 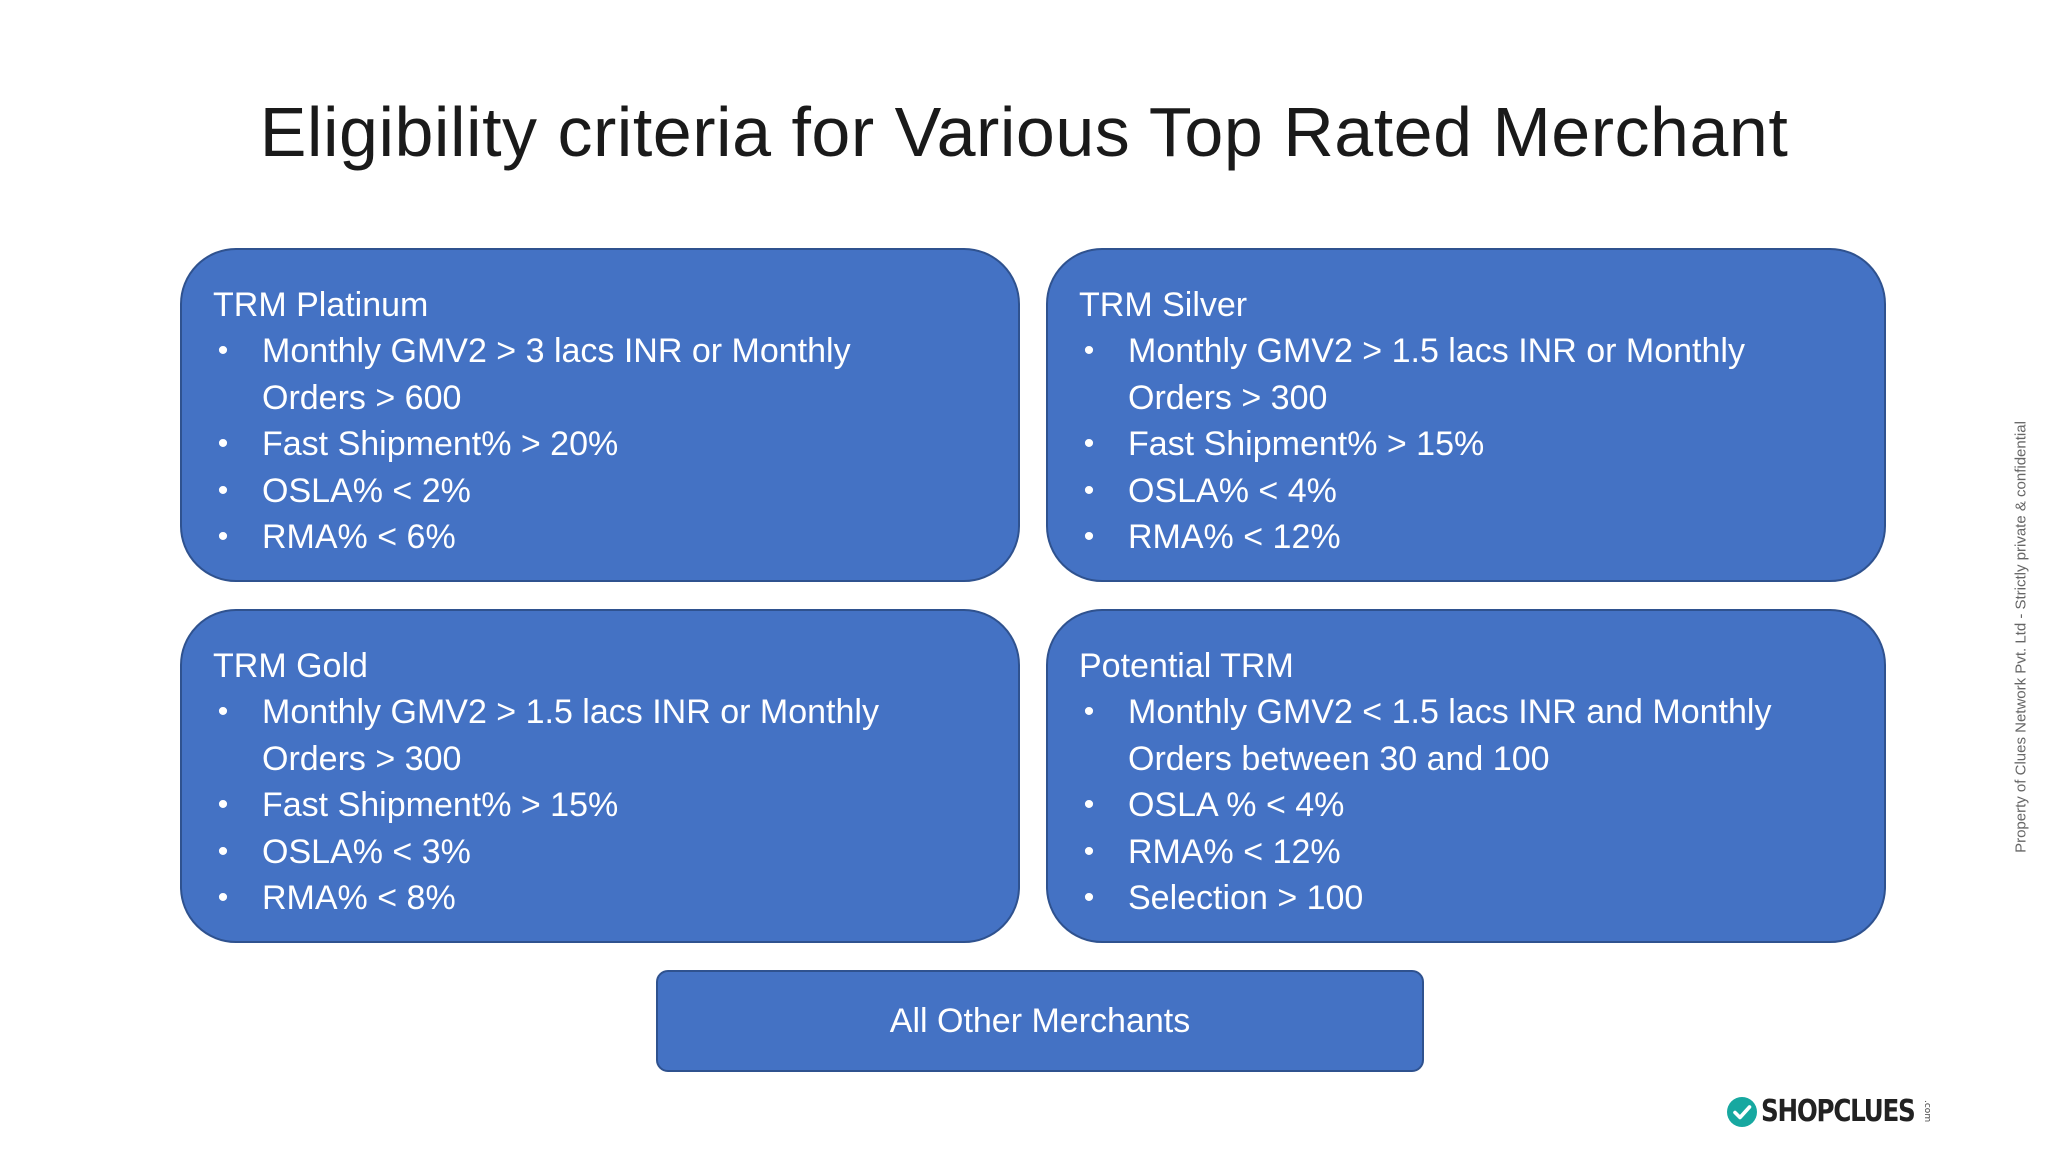 I want to click on criteria-item: • Selection > 100, so click(x=1466, y=898).